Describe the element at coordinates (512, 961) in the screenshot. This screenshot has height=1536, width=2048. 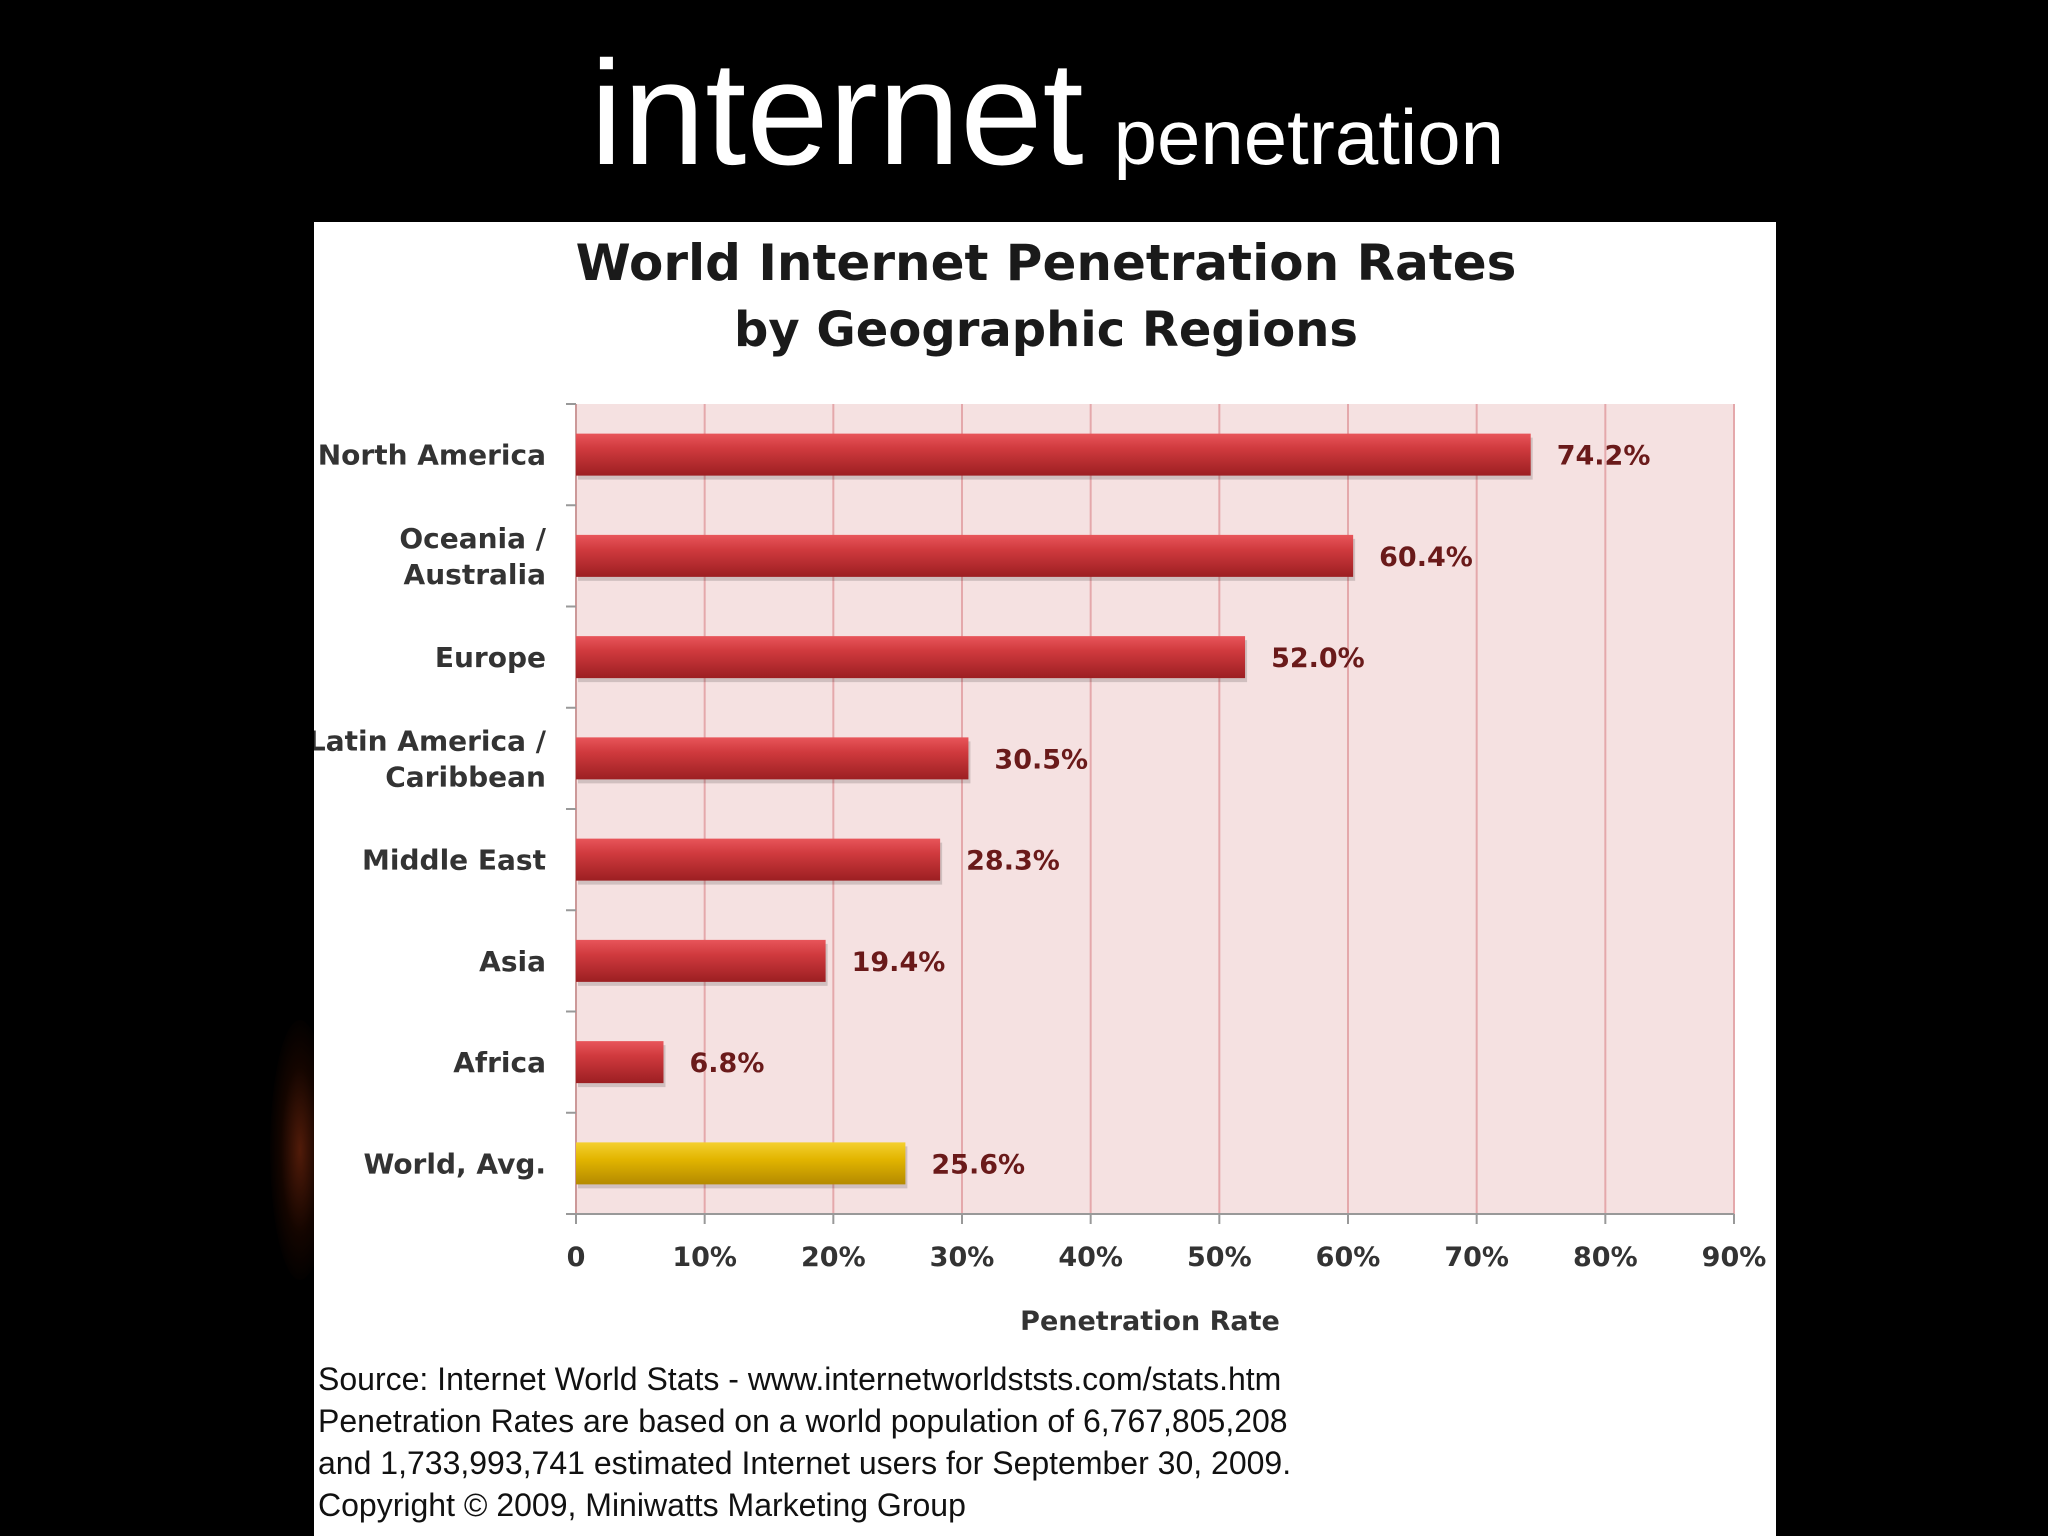
I see `category-label: Asia` at that location.